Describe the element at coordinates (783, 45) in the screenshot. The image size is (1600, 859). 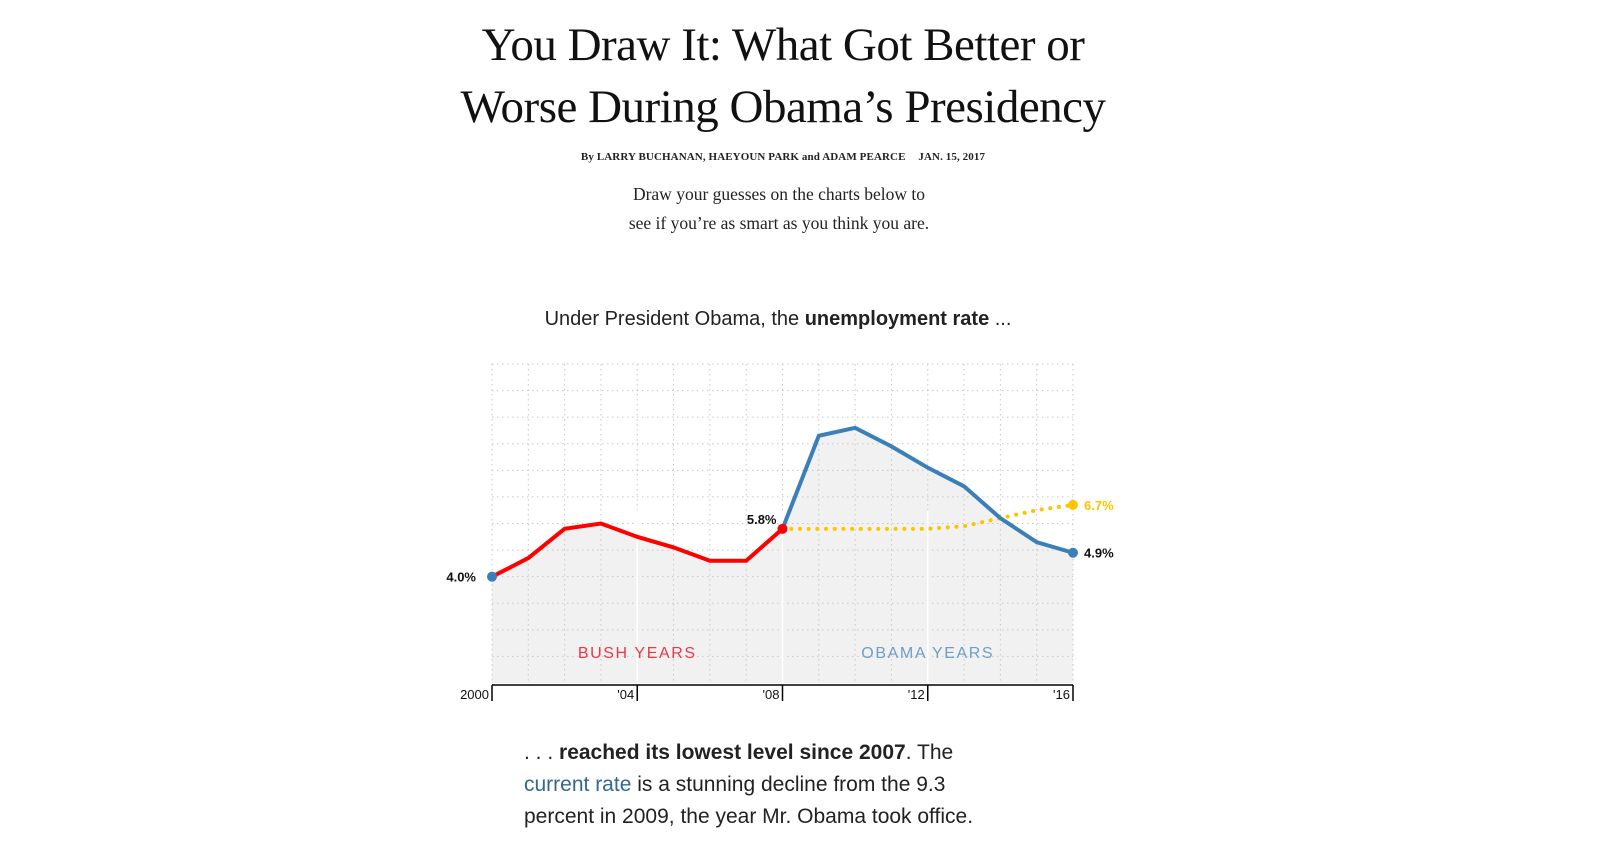
I see `headline-line-1: You Draw It: What Got Better or` at that location.